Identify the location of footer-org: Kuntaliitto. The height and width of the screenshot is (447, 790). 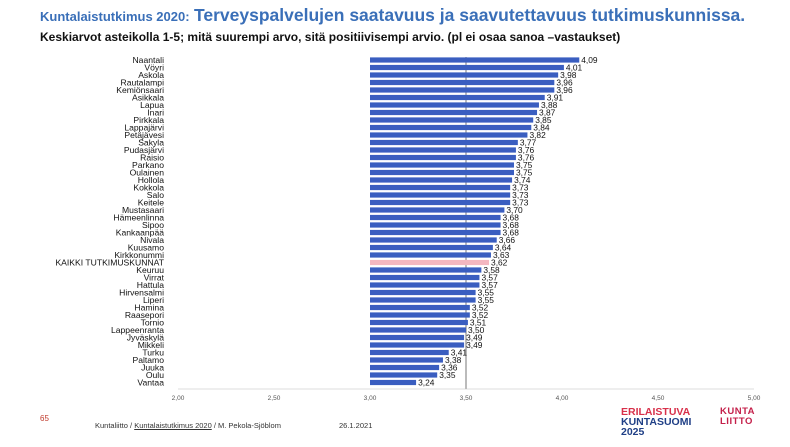
(111, 425).